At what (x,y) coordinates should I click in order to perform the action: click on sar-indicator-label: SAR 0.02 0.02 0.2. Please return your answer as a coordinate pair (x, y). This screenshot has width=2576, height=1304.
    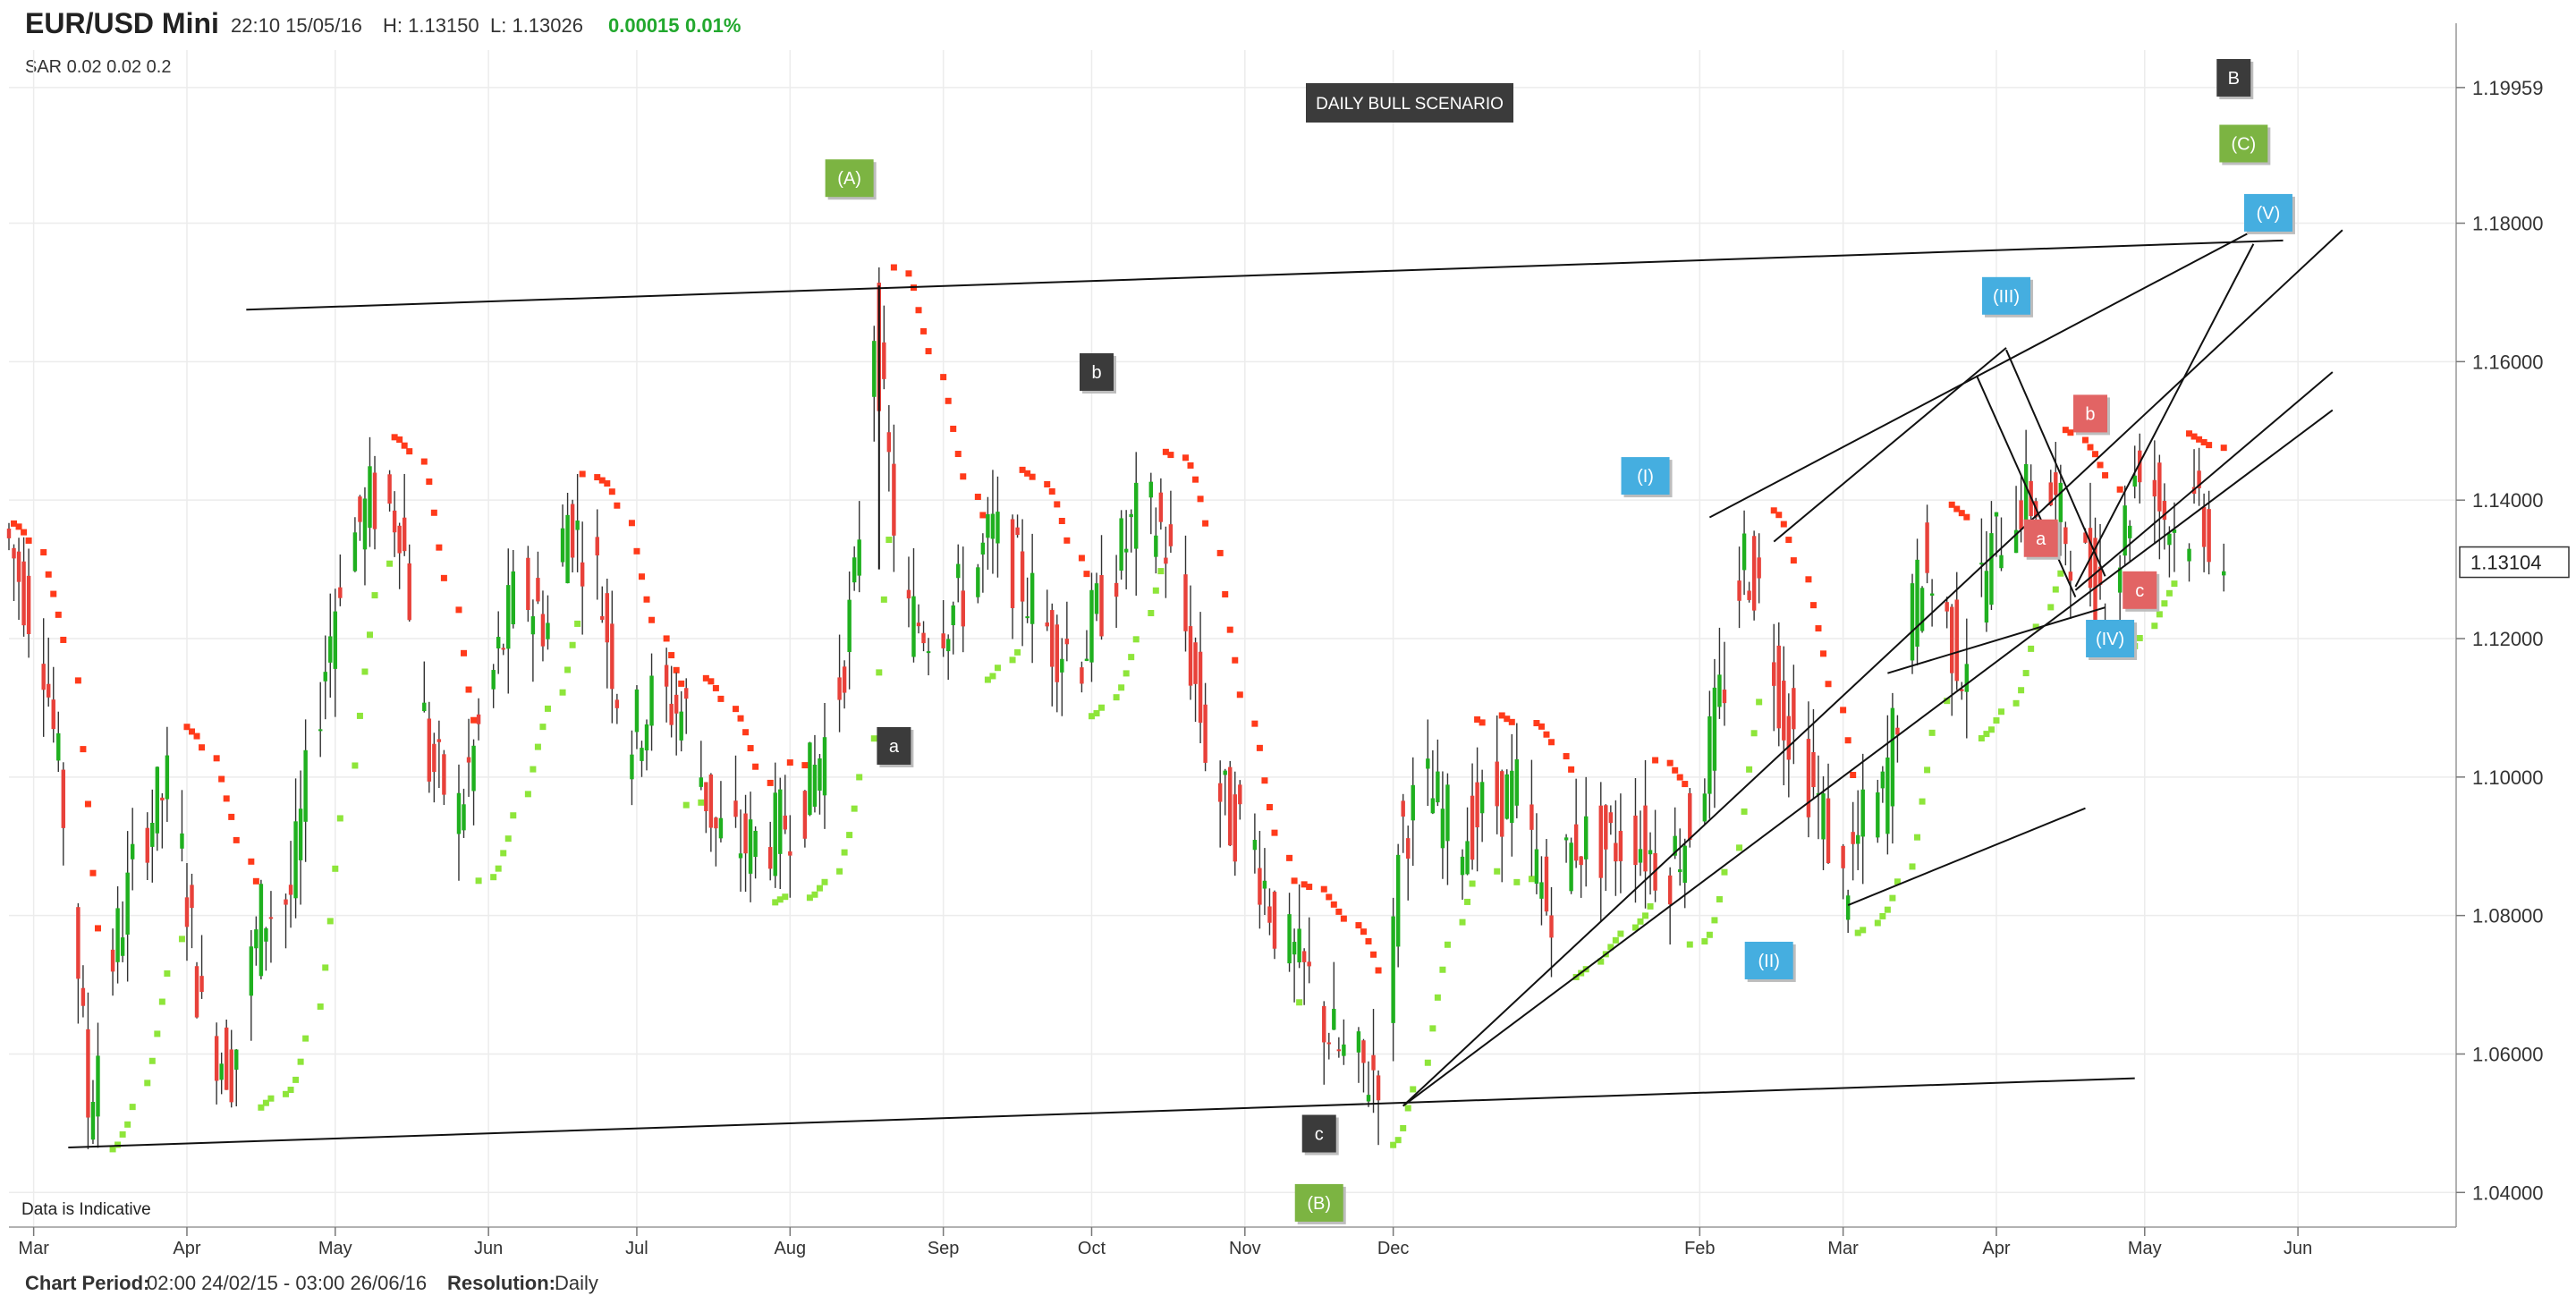
    Looking at the image, I should click on (98, 67).